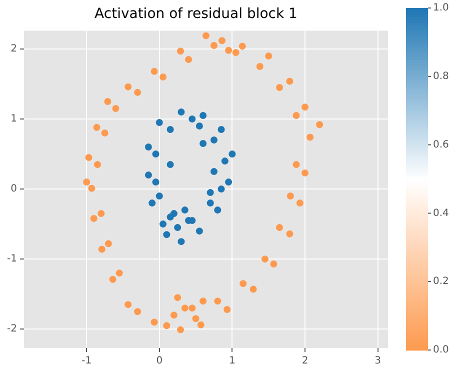 The width and height of the screenshot is (454, 374). I want to click on x-tick-label: 2, so click(305, 361).